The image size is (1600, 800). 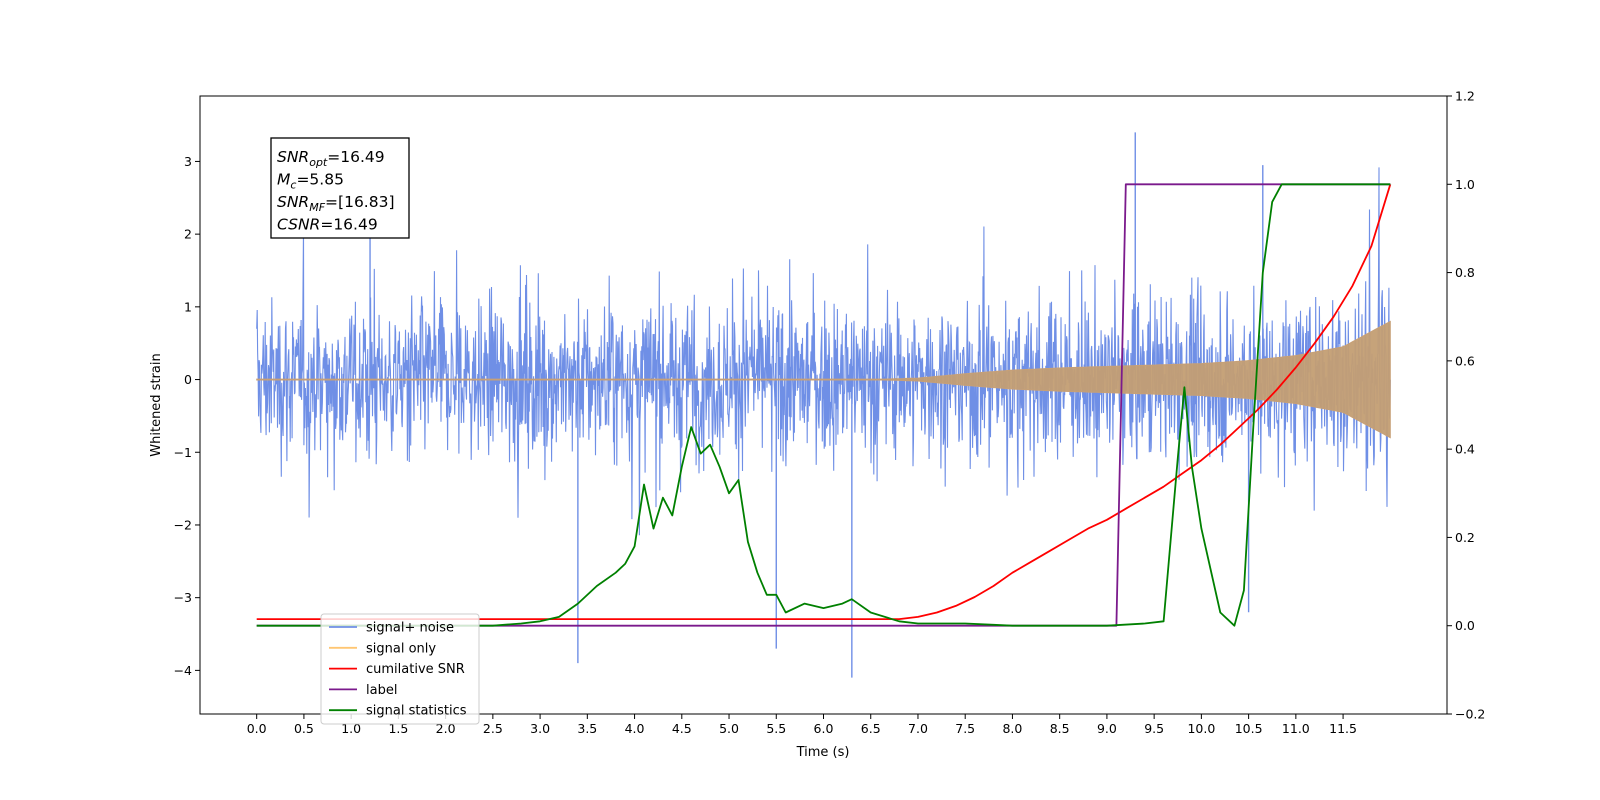 What do you see at coordinates (188, 161) in the screenshot?
I see `y-left-tick-label: 3` at bounding box center [188, 161].